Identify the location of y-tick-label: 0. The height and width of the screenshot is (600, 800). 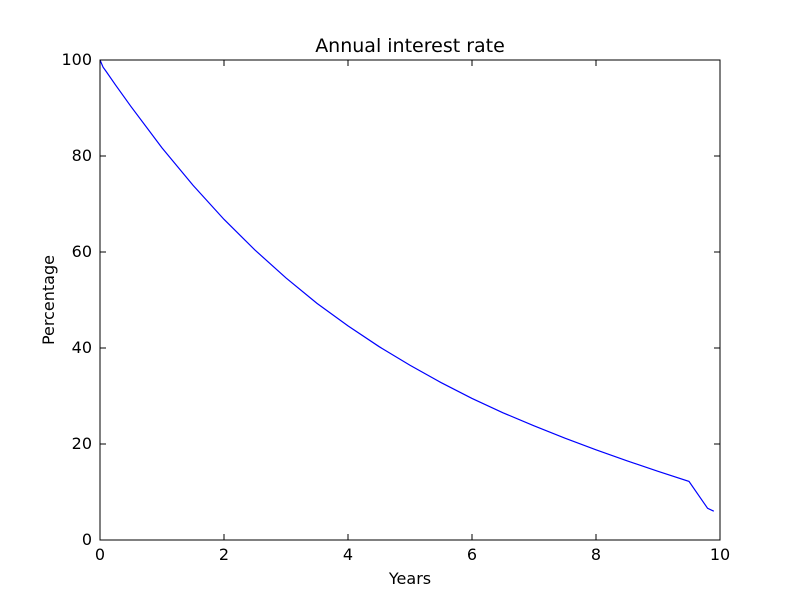
(87, 539).